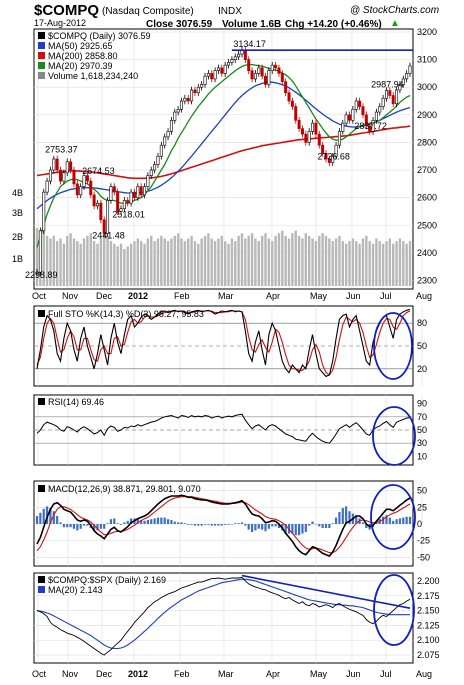  Describe the element at coordinates (427, 115) in the screenshot. I see `price-tick-label: 2900` at that location.